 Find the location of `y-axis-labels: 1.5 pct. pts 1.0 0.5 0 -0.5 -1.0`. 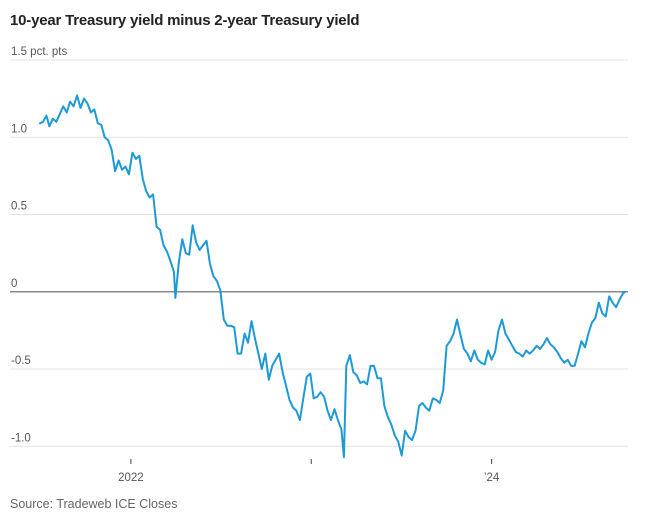

y-axis-labels: 1.5 pct. pts 1.0 0.5 0 -0.5 -1.0 is located at coordinates (39, 245).